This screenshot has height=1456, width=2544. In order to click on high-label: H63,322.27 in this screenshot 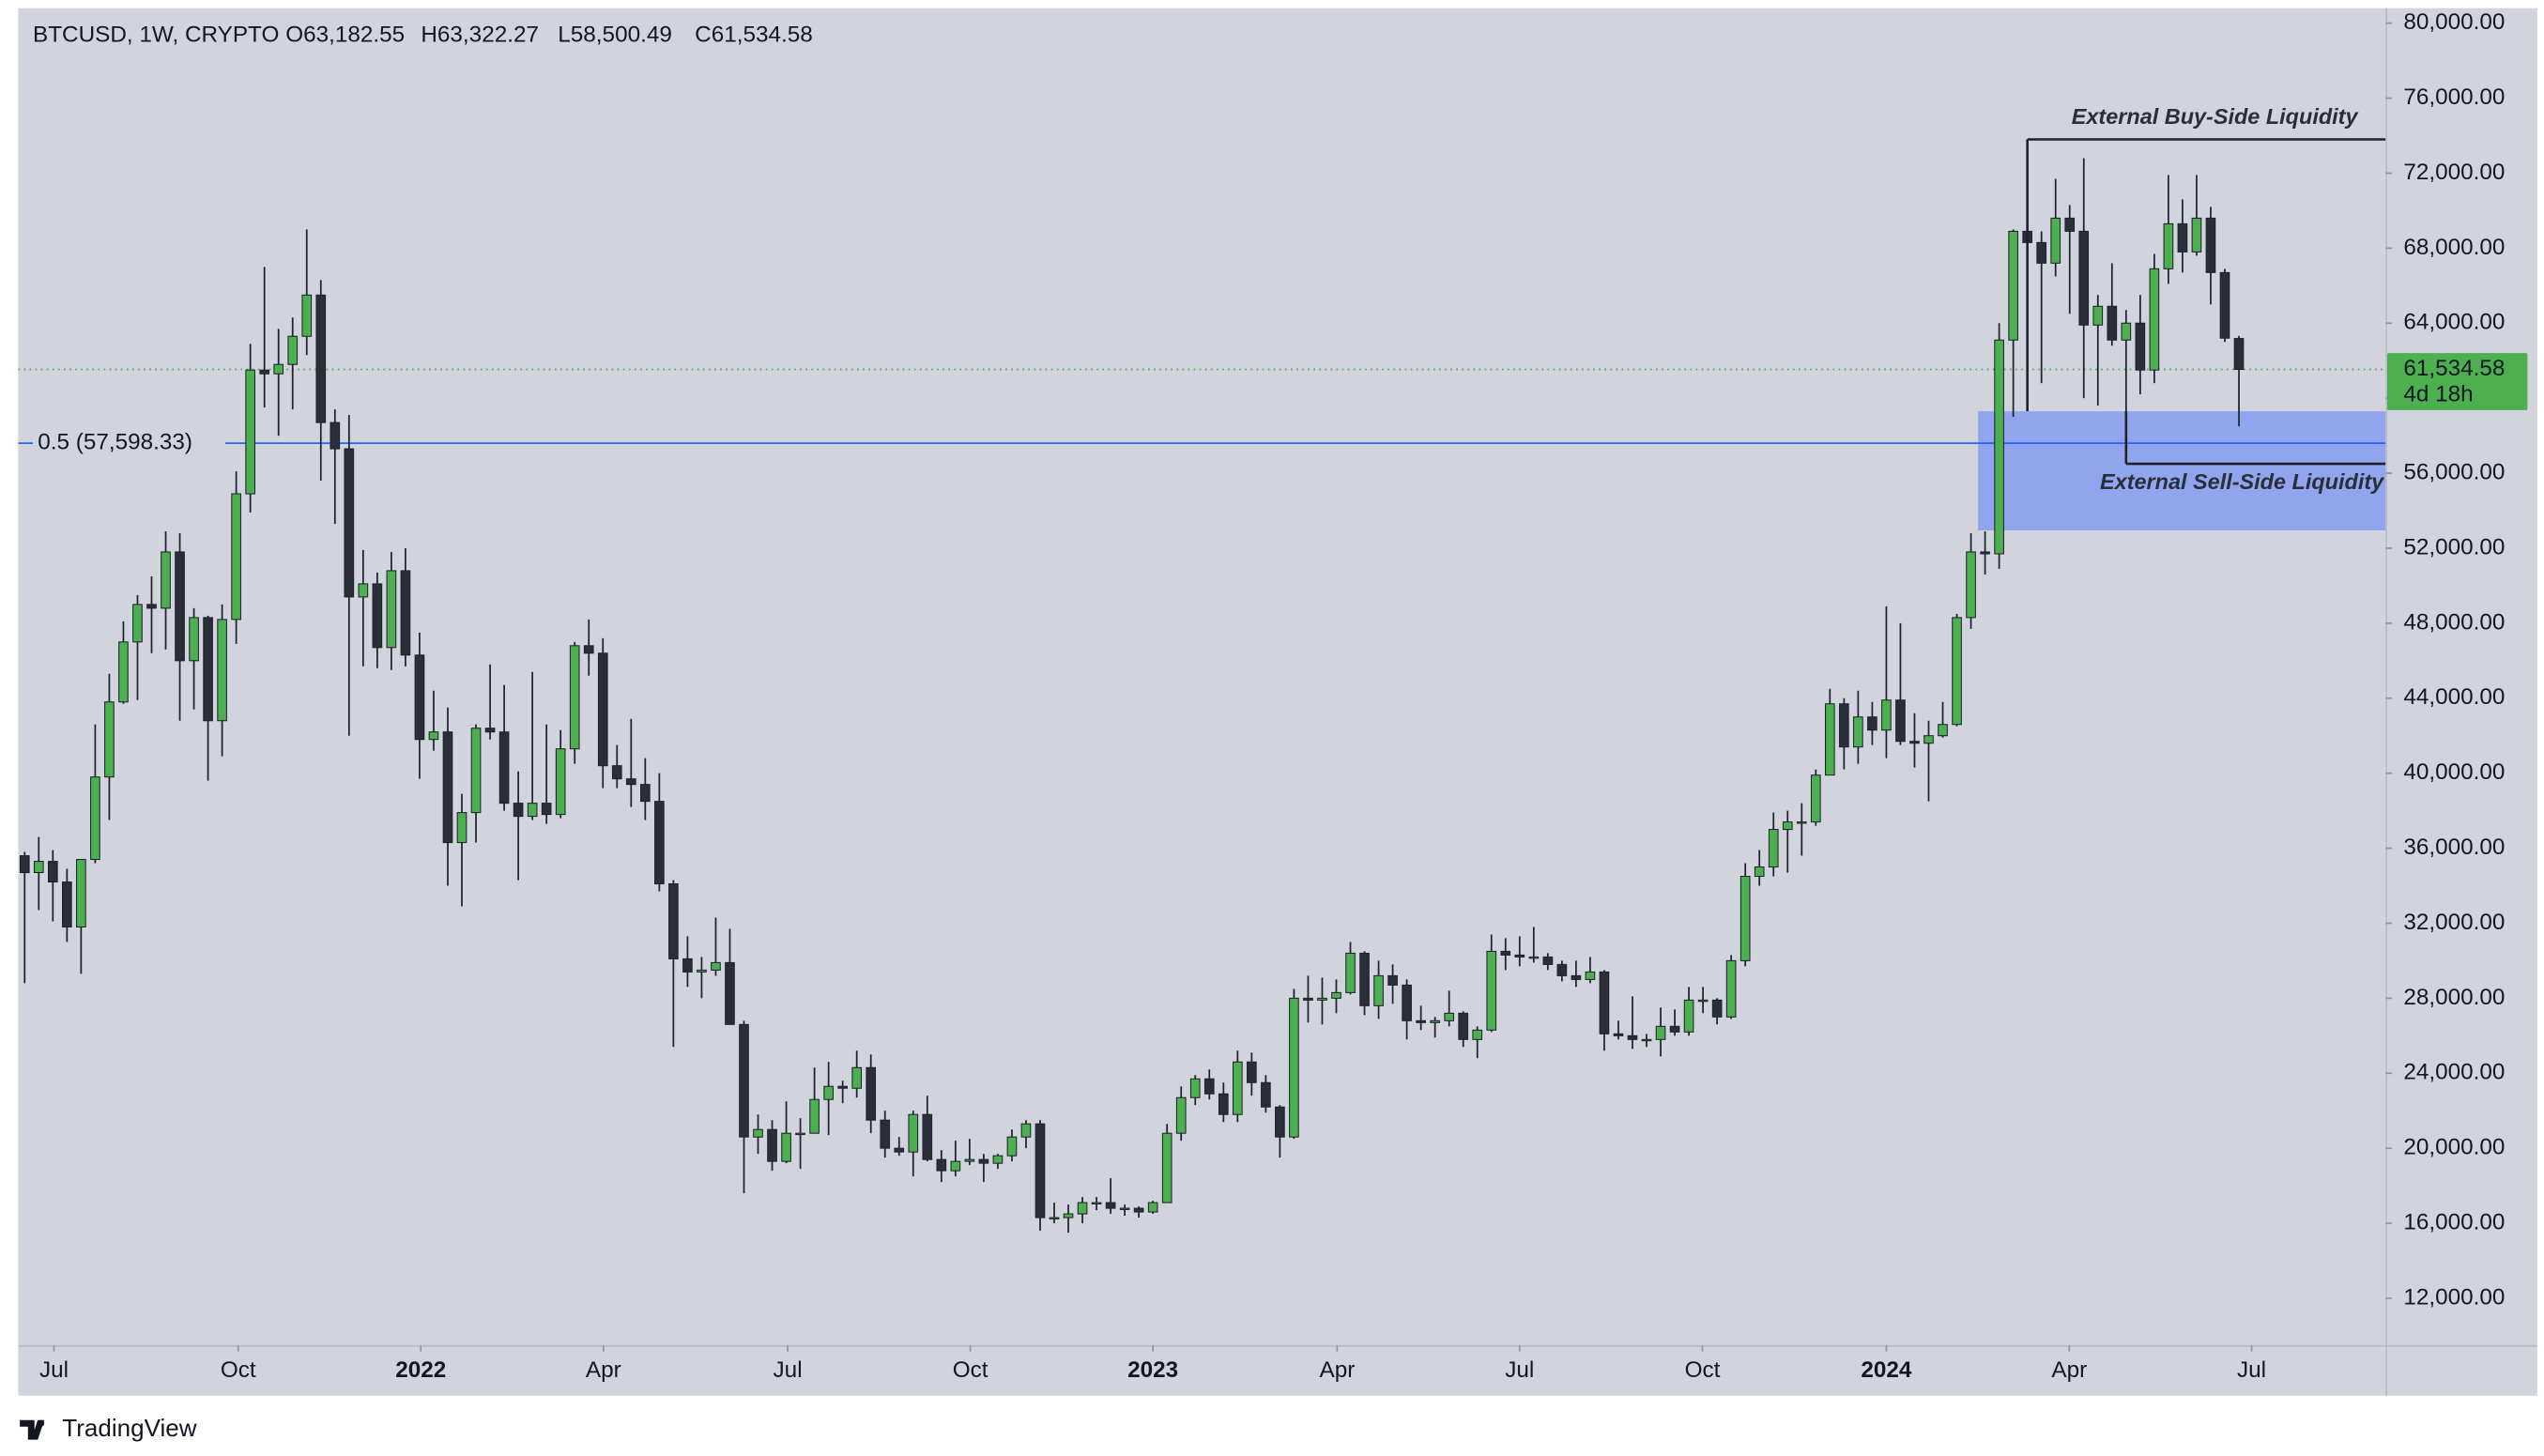, I will do `click(480, 35)`.